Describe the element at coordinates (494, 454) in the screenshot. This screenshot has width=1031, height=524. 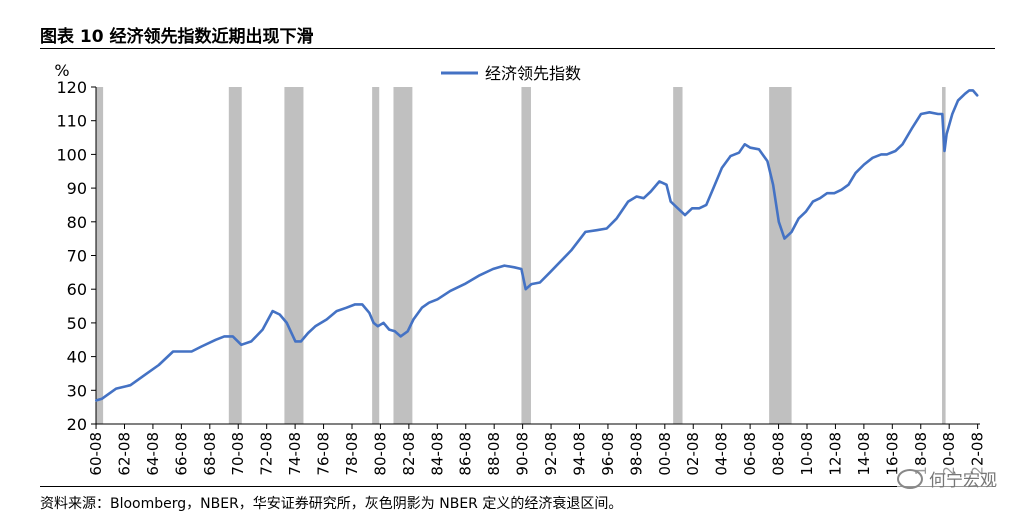
I see `x-tick-label: 88-08` at that location.